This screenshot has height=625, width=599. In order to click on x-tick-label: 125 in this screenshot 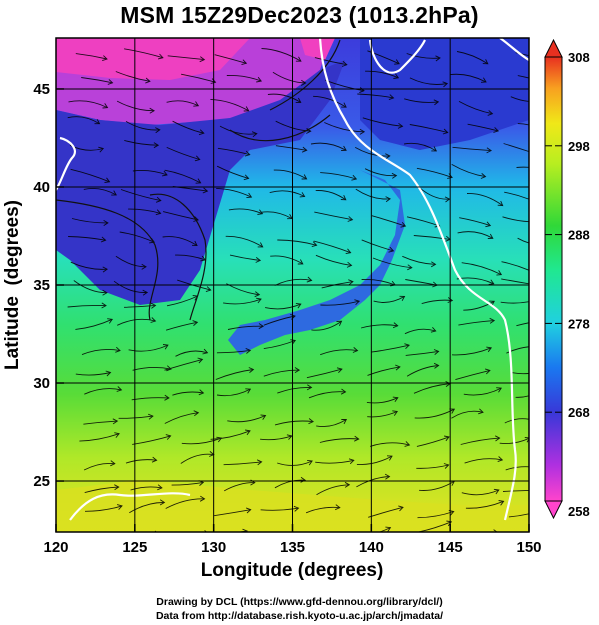, I will do `click(134, 547)`.